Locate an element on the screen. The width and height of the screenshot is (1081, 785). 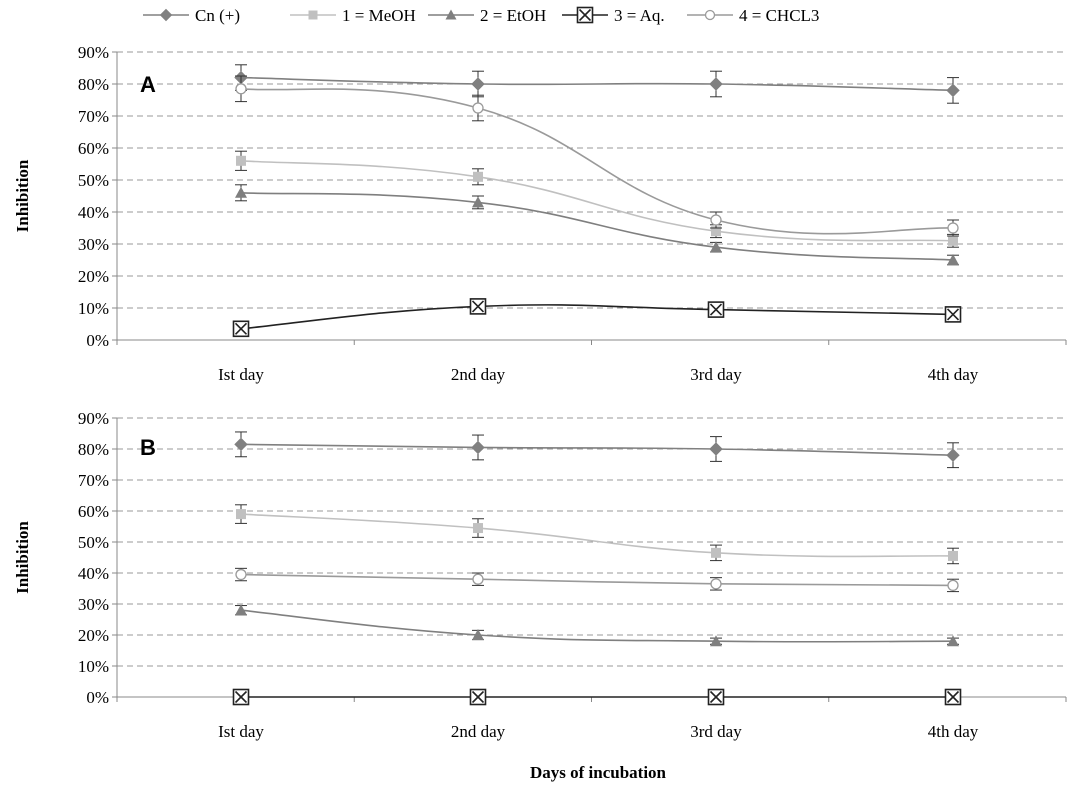
series-4-chcl3 is located at coordinates (597, 580).